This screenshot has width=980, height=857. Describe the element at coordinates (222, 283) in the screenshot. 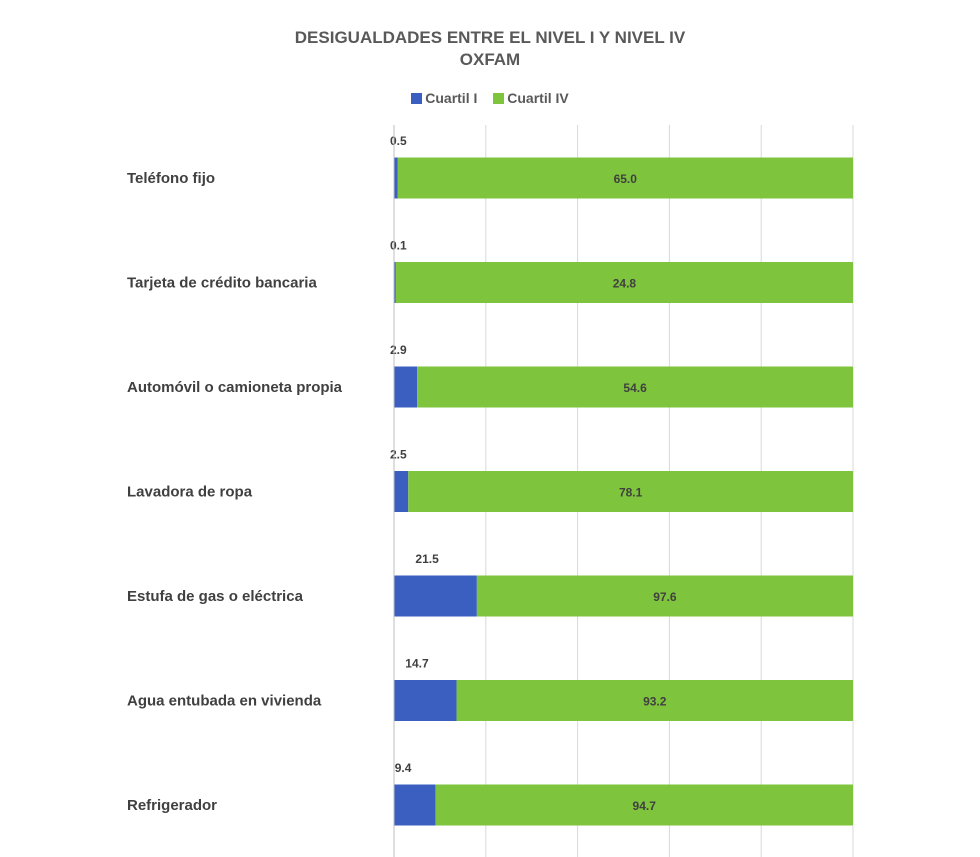

I see `category-label: Tarjeta de crédito bancaria` at that location.